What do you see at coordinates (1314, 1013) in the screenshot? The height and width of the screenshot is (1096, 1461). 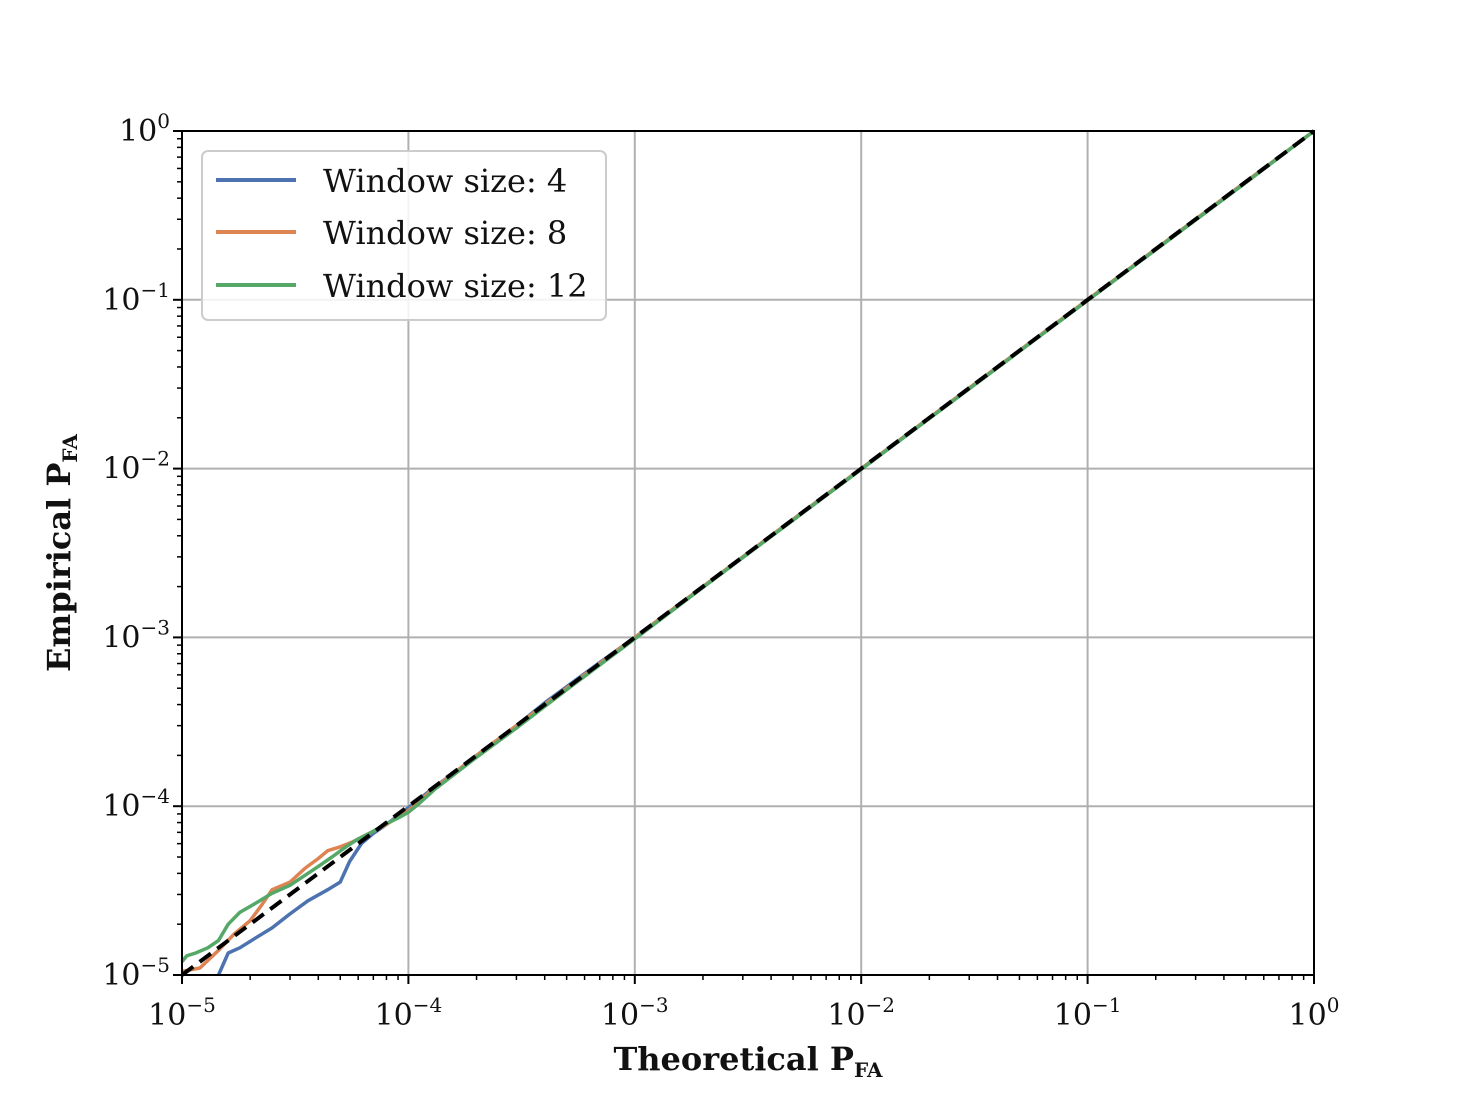 I see `x-tick-label: 10⁰` at bounding box center [1314, 1013].